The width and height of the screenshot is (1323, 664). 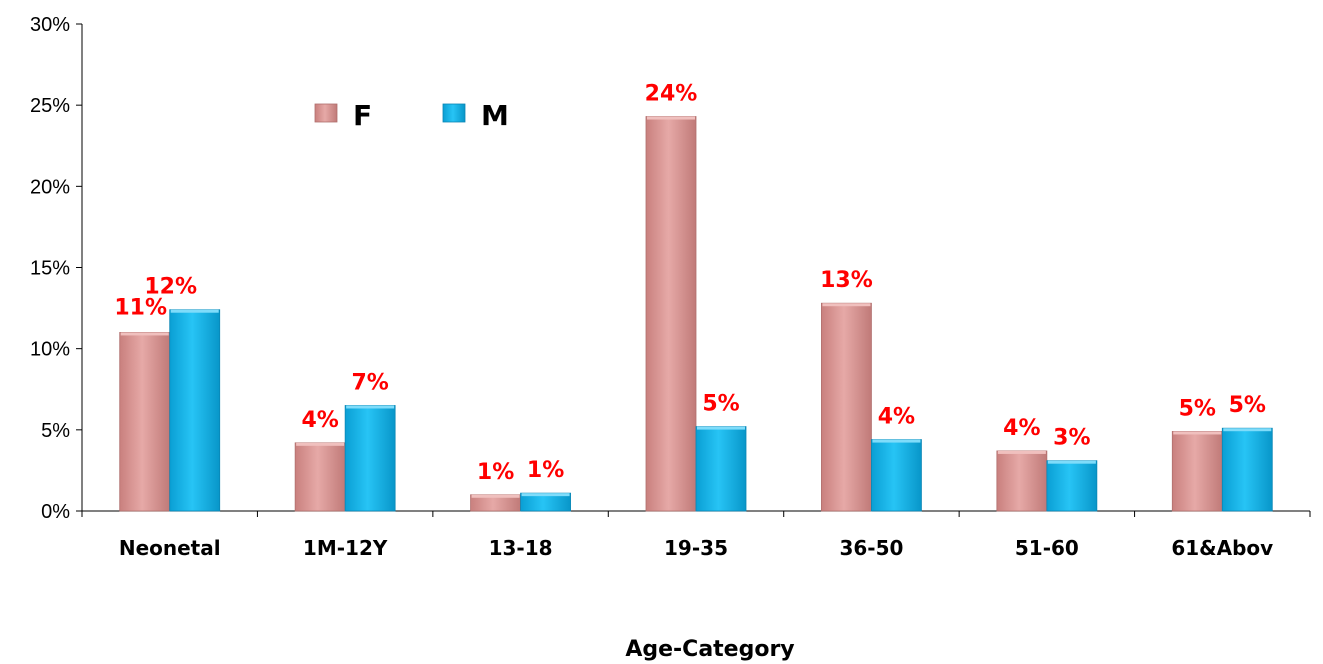 I want to click on legend-label-f: F, so click(x=362, y=115).